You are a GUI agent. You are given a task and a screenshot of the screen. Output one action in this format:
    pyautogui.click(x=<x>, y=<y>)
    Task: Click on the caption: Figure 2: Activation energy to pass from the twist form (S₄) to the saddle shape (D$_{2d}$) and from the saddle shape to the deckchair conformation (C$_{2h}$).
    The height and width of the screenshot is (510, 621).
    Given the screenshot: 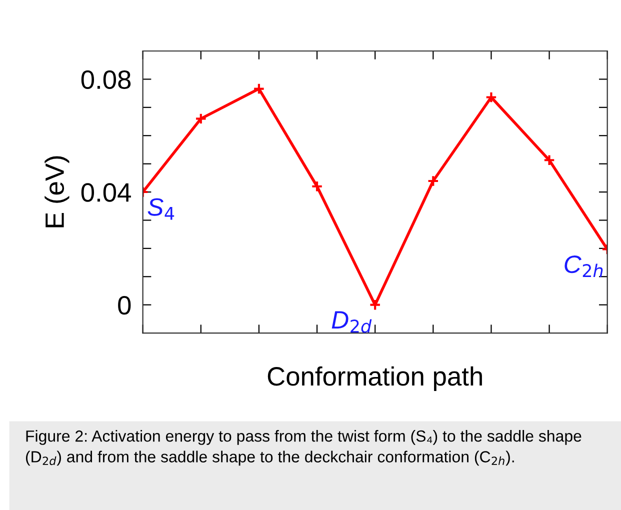 What is the action you would take?
    pyautogui.click(x=304, y=448)
    